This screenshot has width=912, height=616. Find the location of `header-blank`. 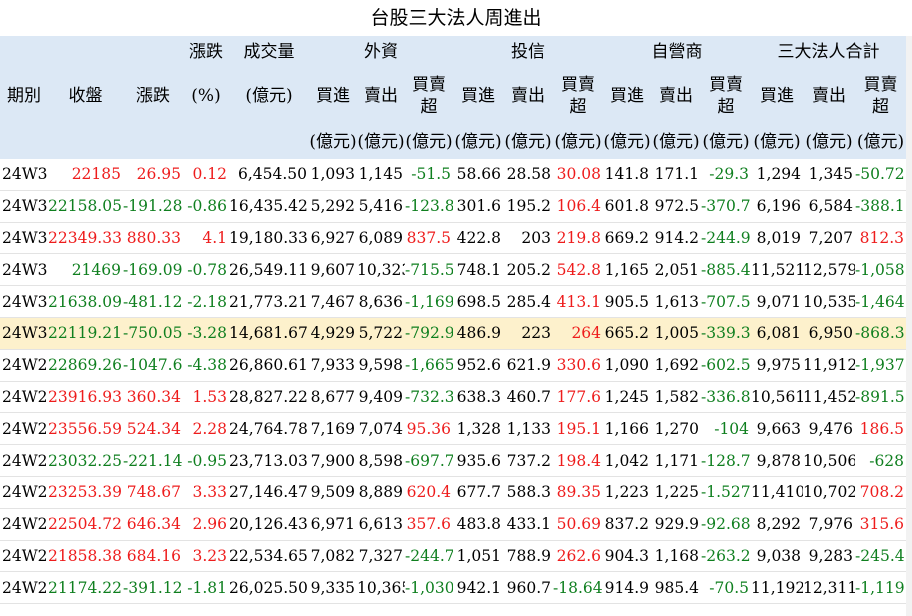

header-blank is located at coordinates (24, 141).